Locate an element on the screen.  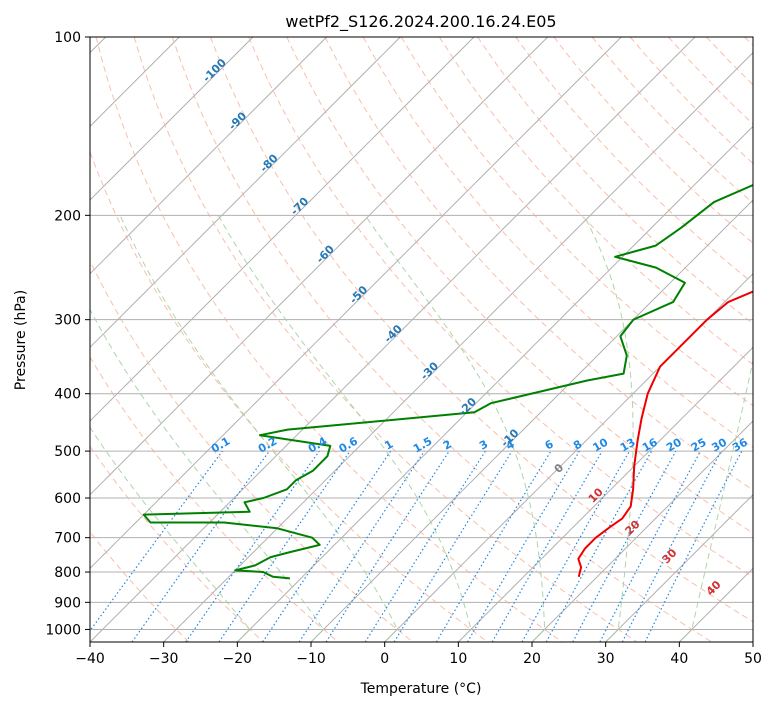
temperature-profile-line is located at coordinates (665, 434).